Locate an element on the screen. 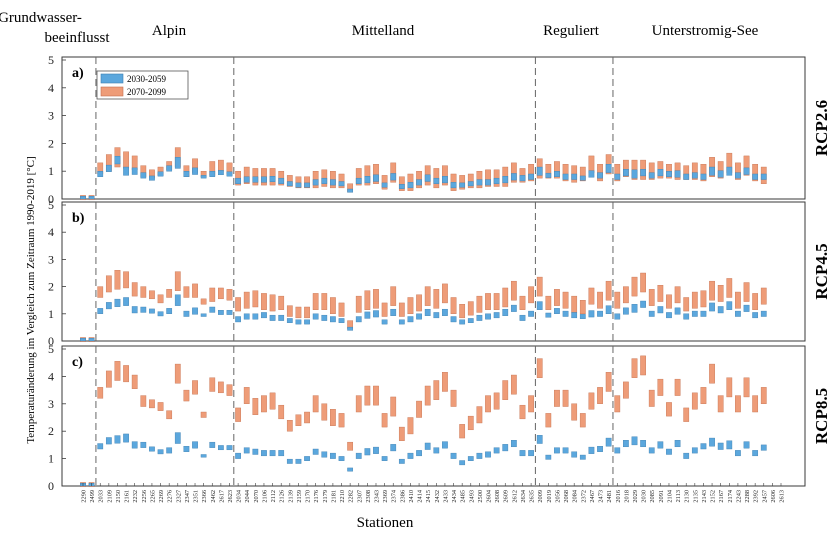 The width and height of the screenshot is (840, 536). region-unterstromig-see: Unterstromig-See is located at coordinates (705, 31).